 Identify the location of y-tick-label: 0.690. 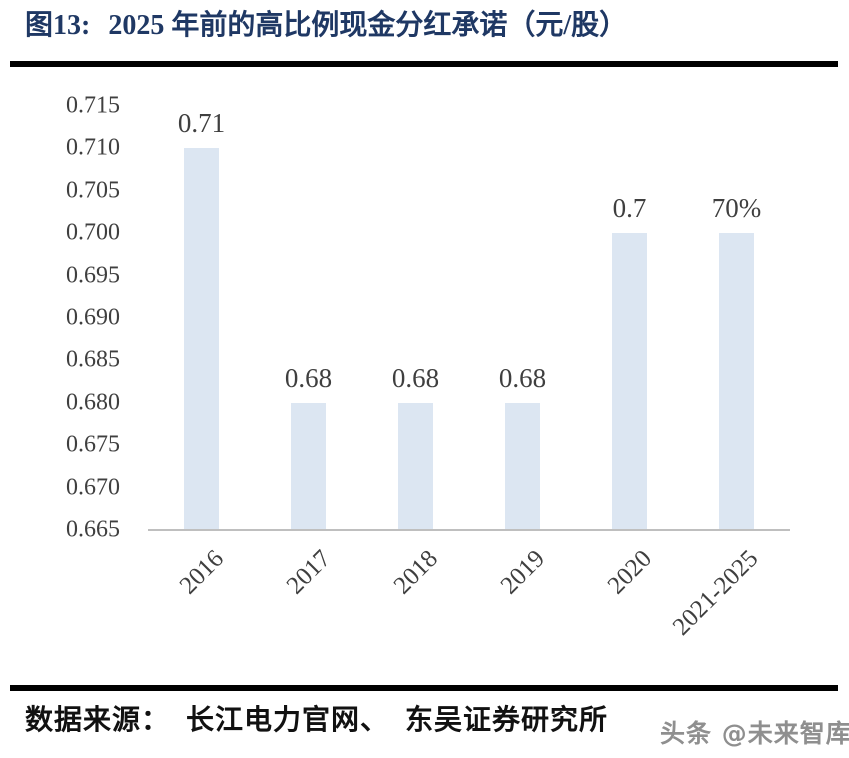
(93, 317).